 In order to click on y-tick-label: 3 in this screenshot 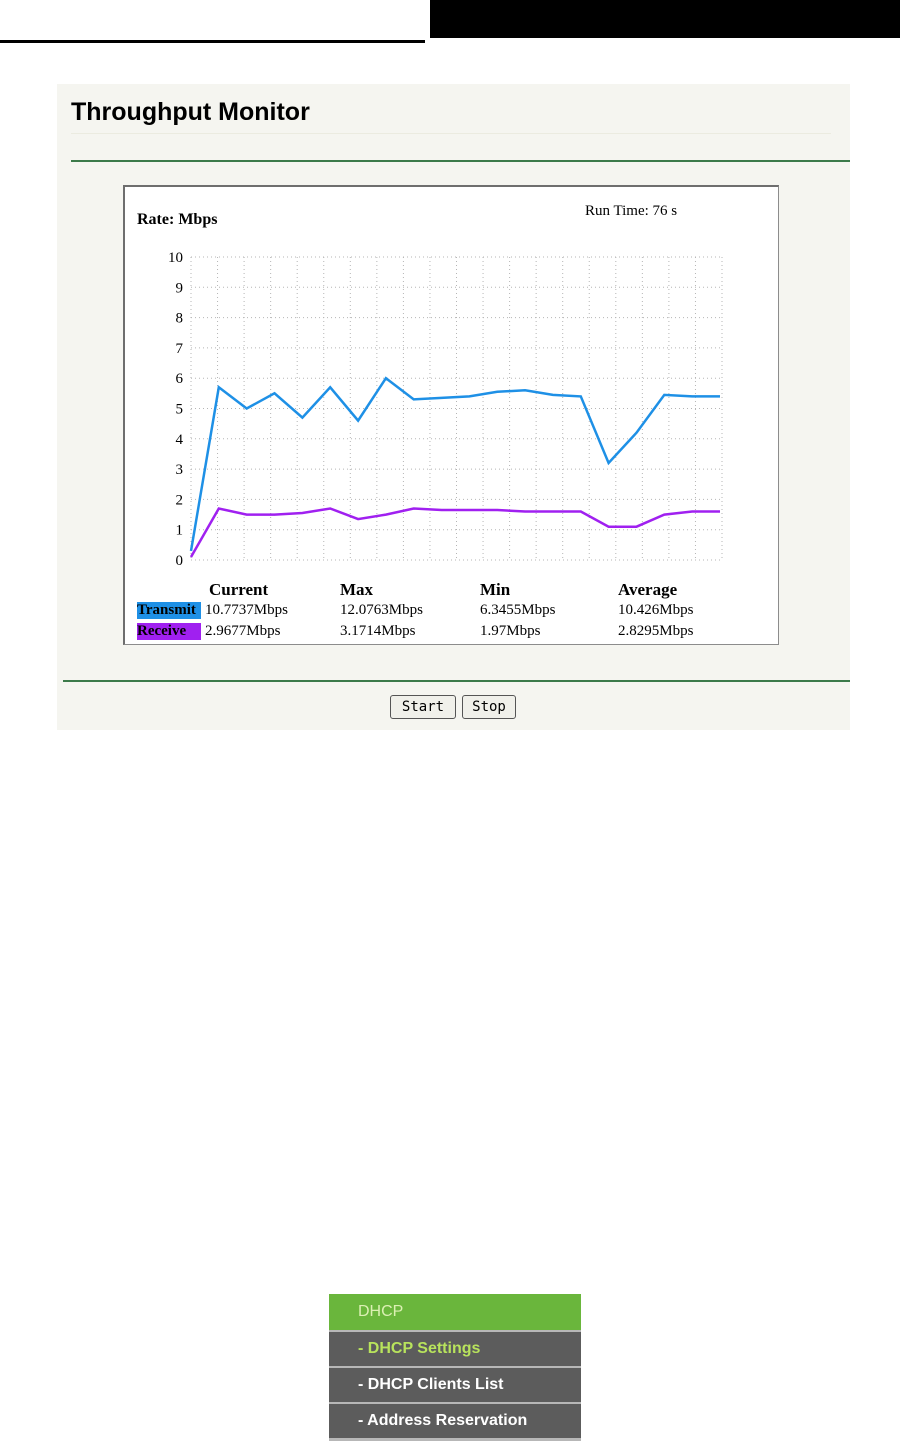, I will do `click(180, 470)`.